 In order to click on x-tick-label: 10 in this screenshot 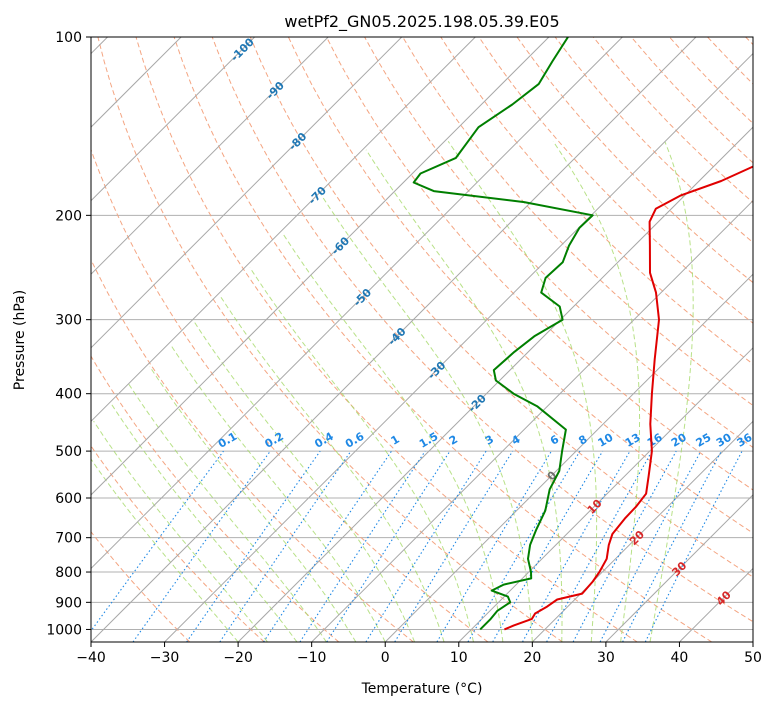, I will do `click(459, 658)`.